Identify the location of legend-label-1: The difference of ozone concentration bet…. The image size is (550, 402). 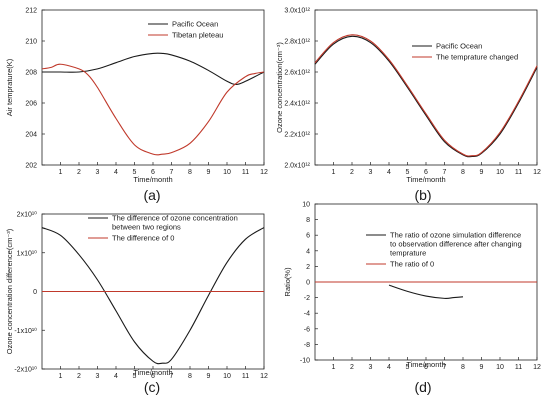
(175, 223).